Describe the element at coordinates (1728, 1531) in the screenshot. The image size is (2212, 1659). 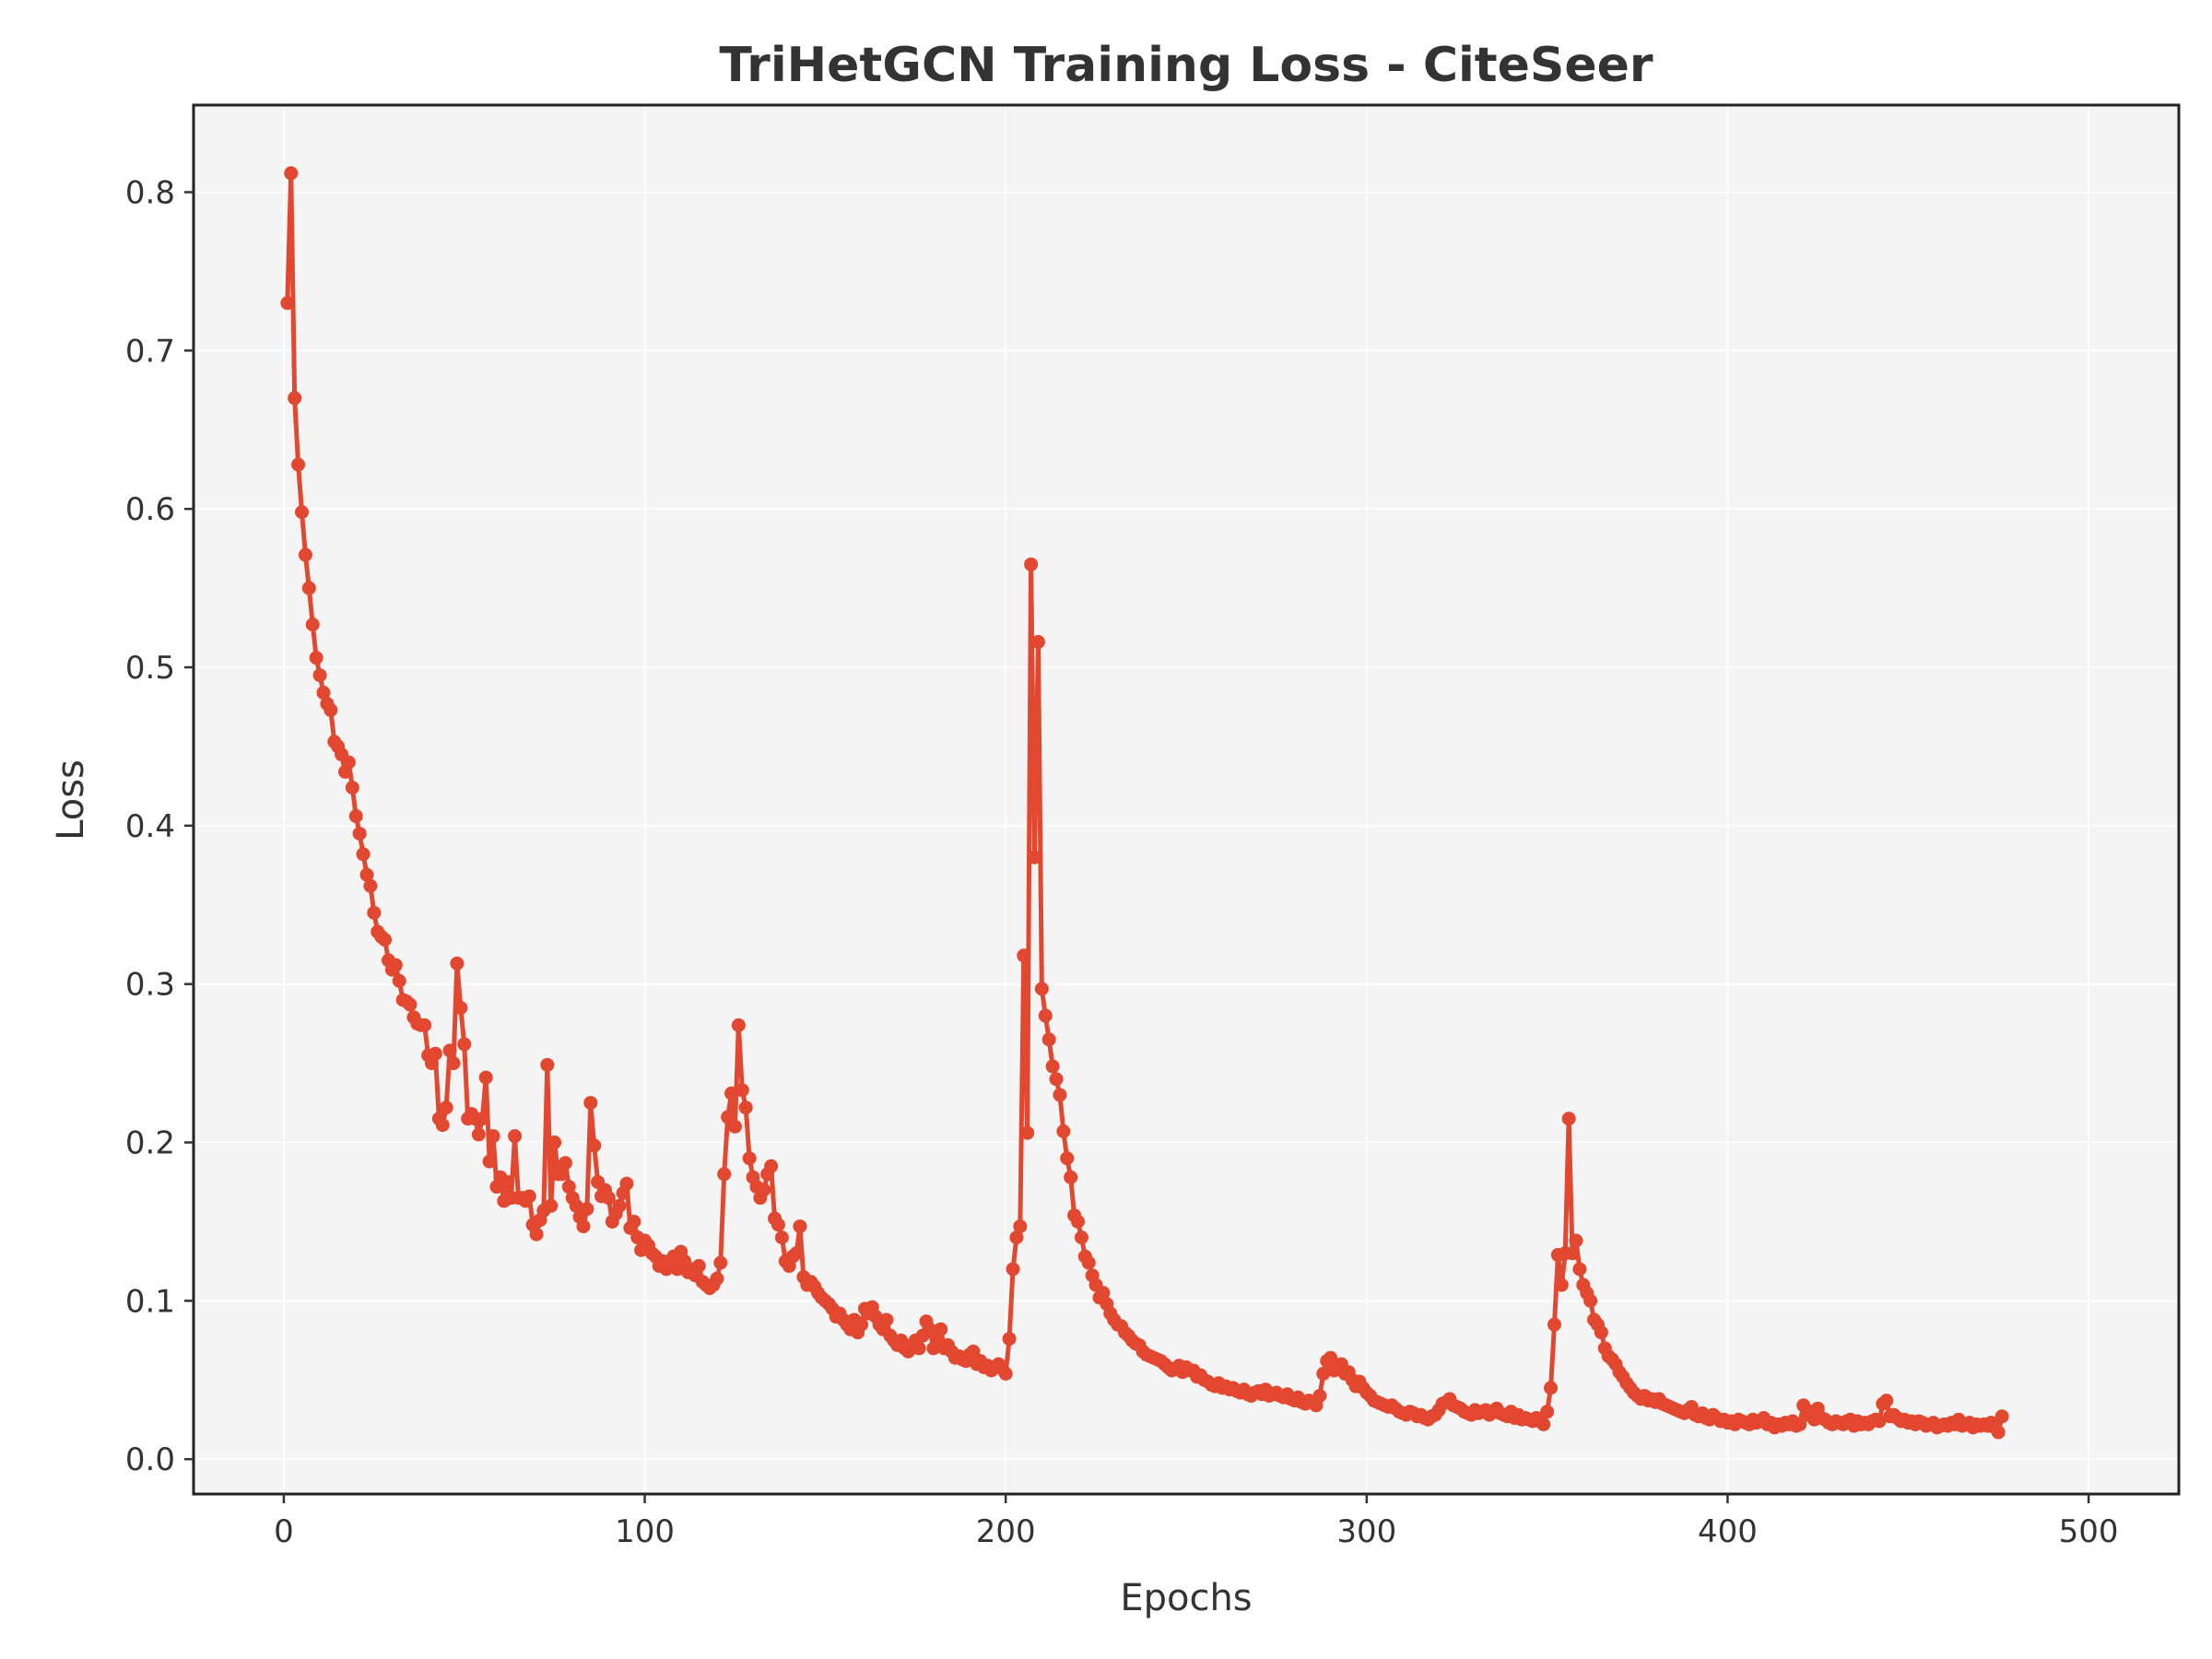
I see `x-tick-label: 400` at that location.